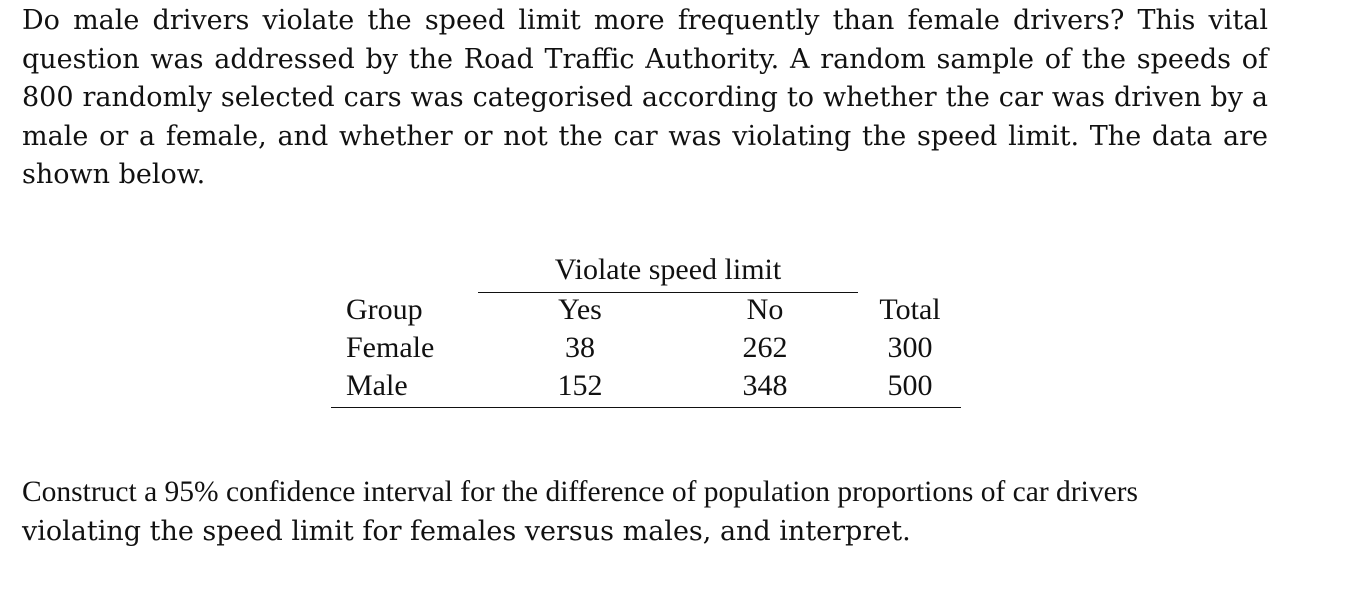 This screenshot has height=596, width=1346. Describe the element at coordinates (384, 309) in the screenshot. I see `header-group: Group` at that location.